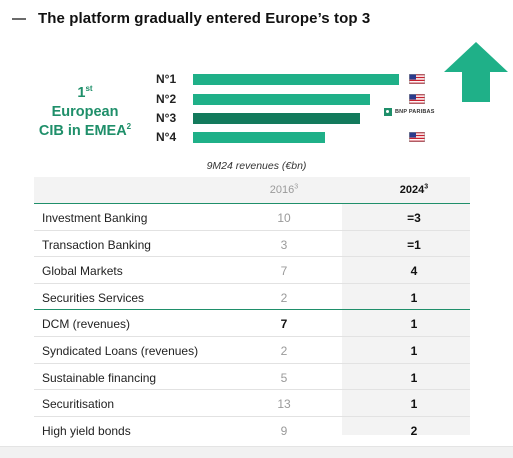 The image size is (513, 458). Describe the element at coordinates (89, 89) in the screenshot. I see `rank-suffix: st` at that location.